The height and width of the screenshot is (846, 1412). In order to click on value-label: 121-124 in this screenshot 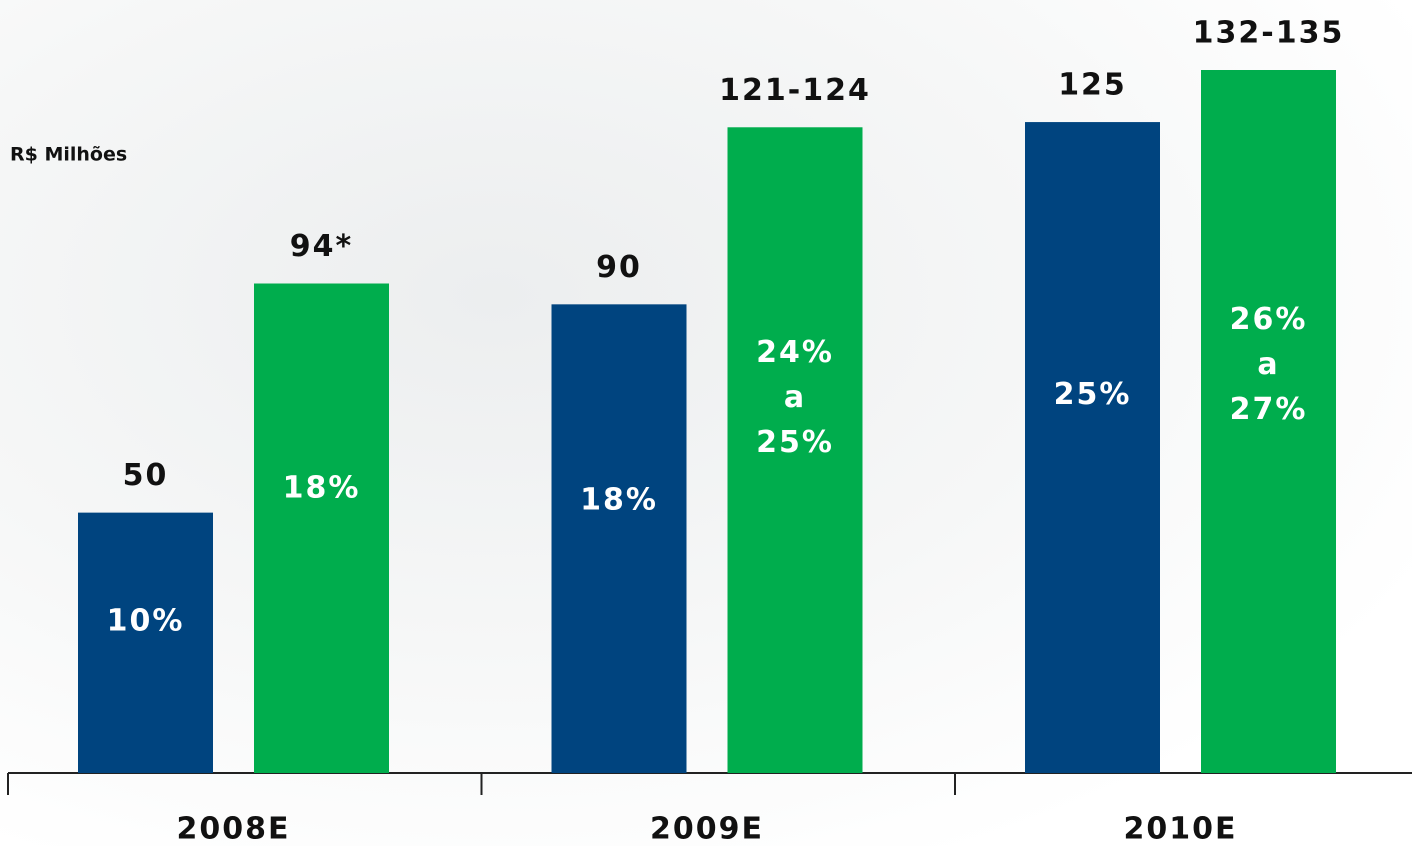, I will do `click(795, 90)`.